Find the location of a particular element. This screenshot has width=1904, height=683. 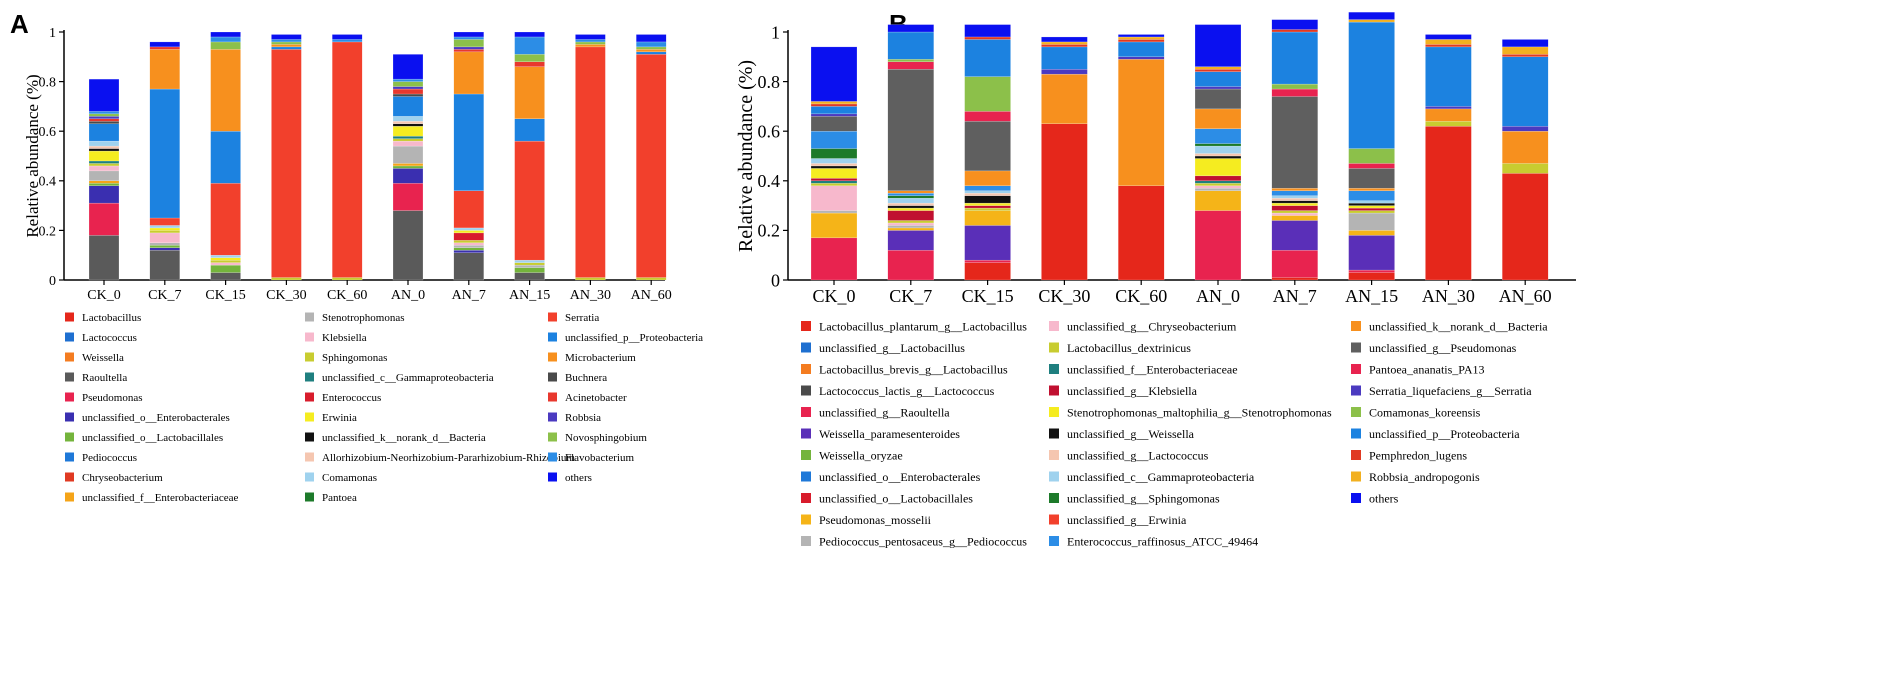

bar-segment-an-0-sphingomonas is located at coordinates (408, 140).